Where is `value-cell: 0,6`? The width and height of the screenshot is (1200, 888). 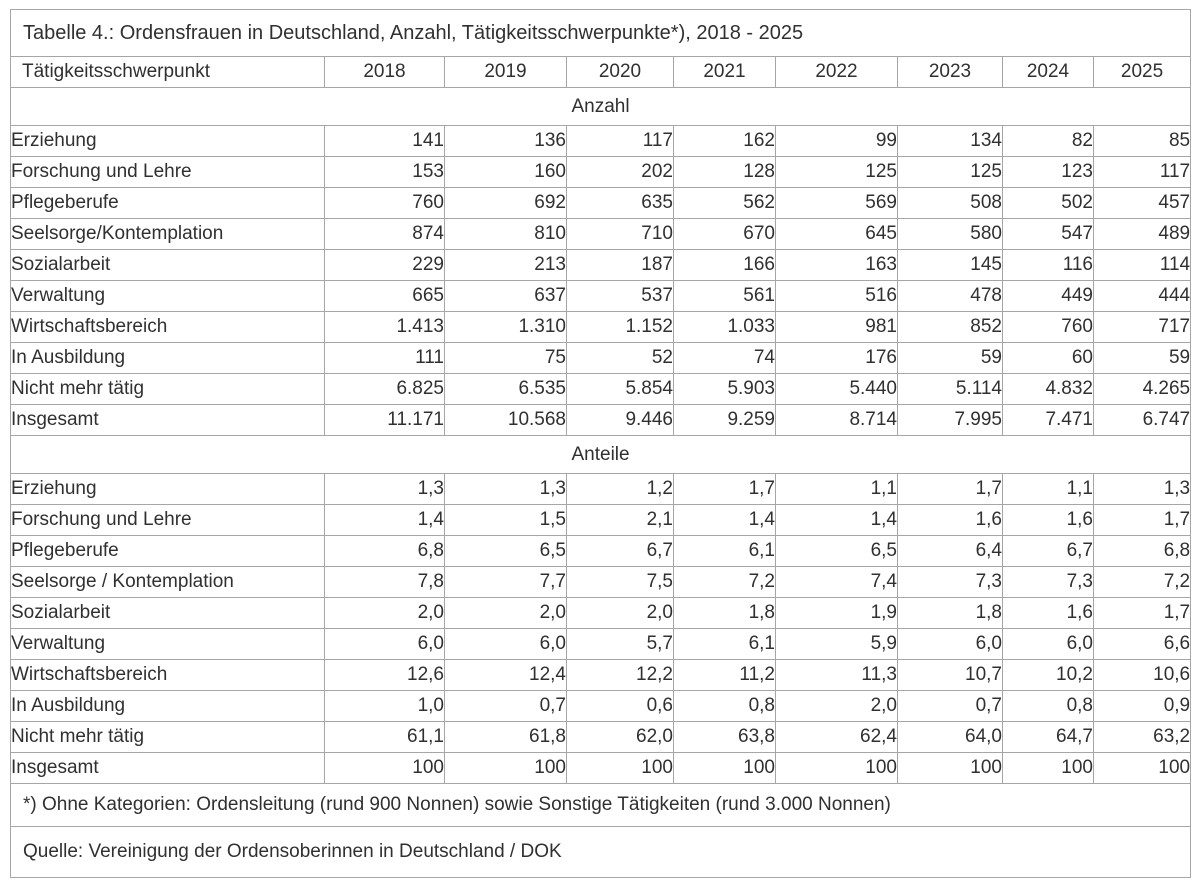
value-cell: 0,6 is located at coordinates (620, 706).